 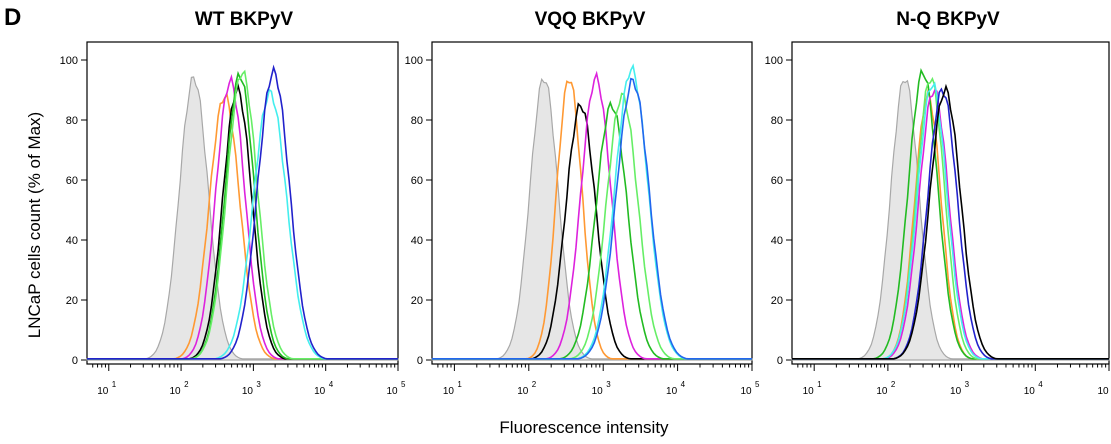 I want to click on y-axis-label: LNCaP cells count (% of Max), so click(x=34, y=225).